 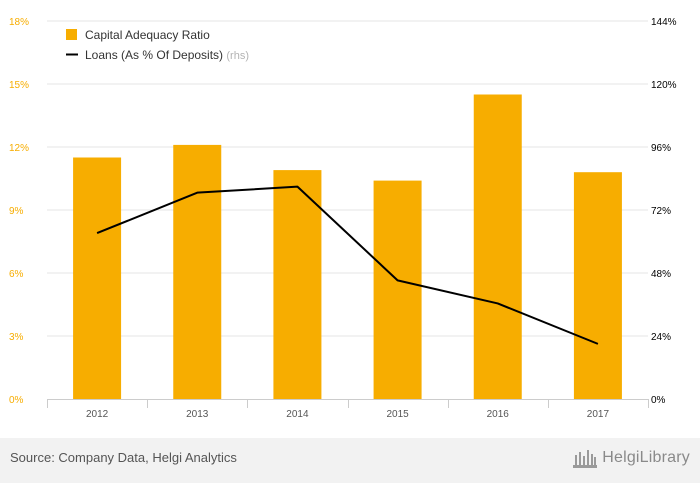 I want to click on left-tick-label: 0%, so click(x=16, y=400).